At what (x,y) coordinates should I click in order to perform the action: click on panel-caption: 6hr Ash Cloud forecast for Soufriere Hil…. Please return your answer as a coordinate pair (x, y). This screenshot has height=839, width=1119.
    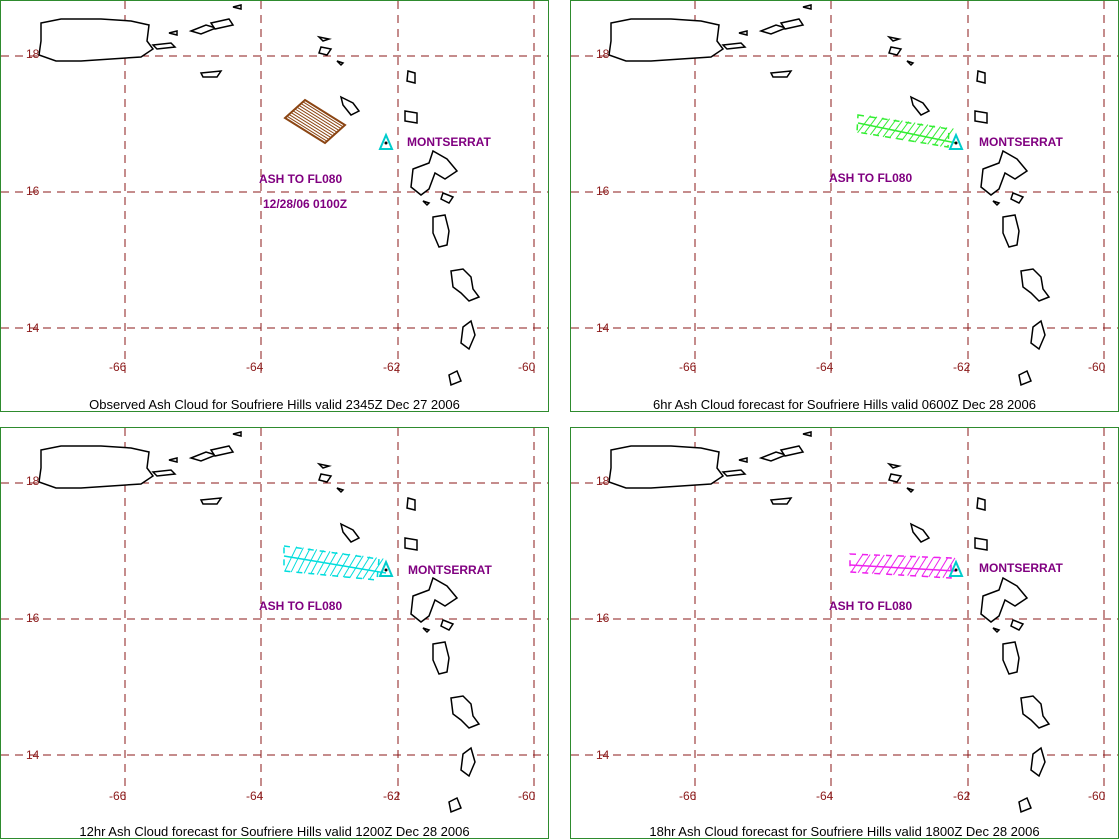
    Looking at the image, I should click on (844, 404).